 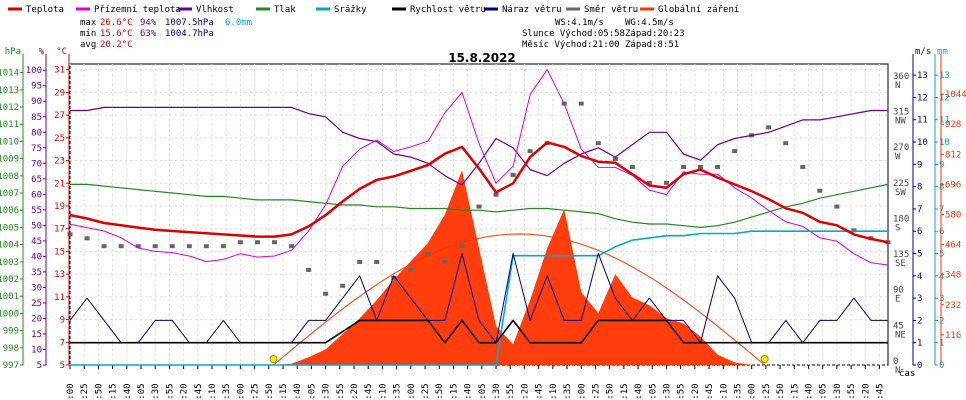 I want to click on degc-tick-label: 11, so click(x=59, y=298).